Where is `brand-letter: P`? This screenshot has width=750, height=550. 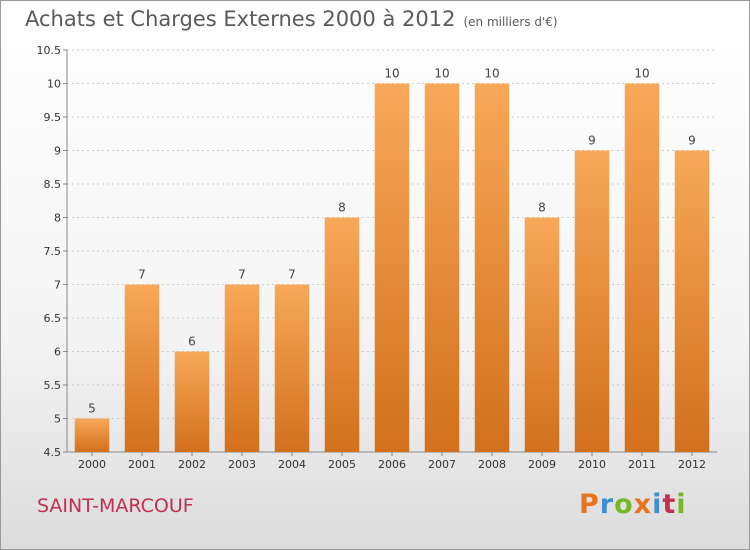
brand-letter: P is located at coordinates (589, 504).